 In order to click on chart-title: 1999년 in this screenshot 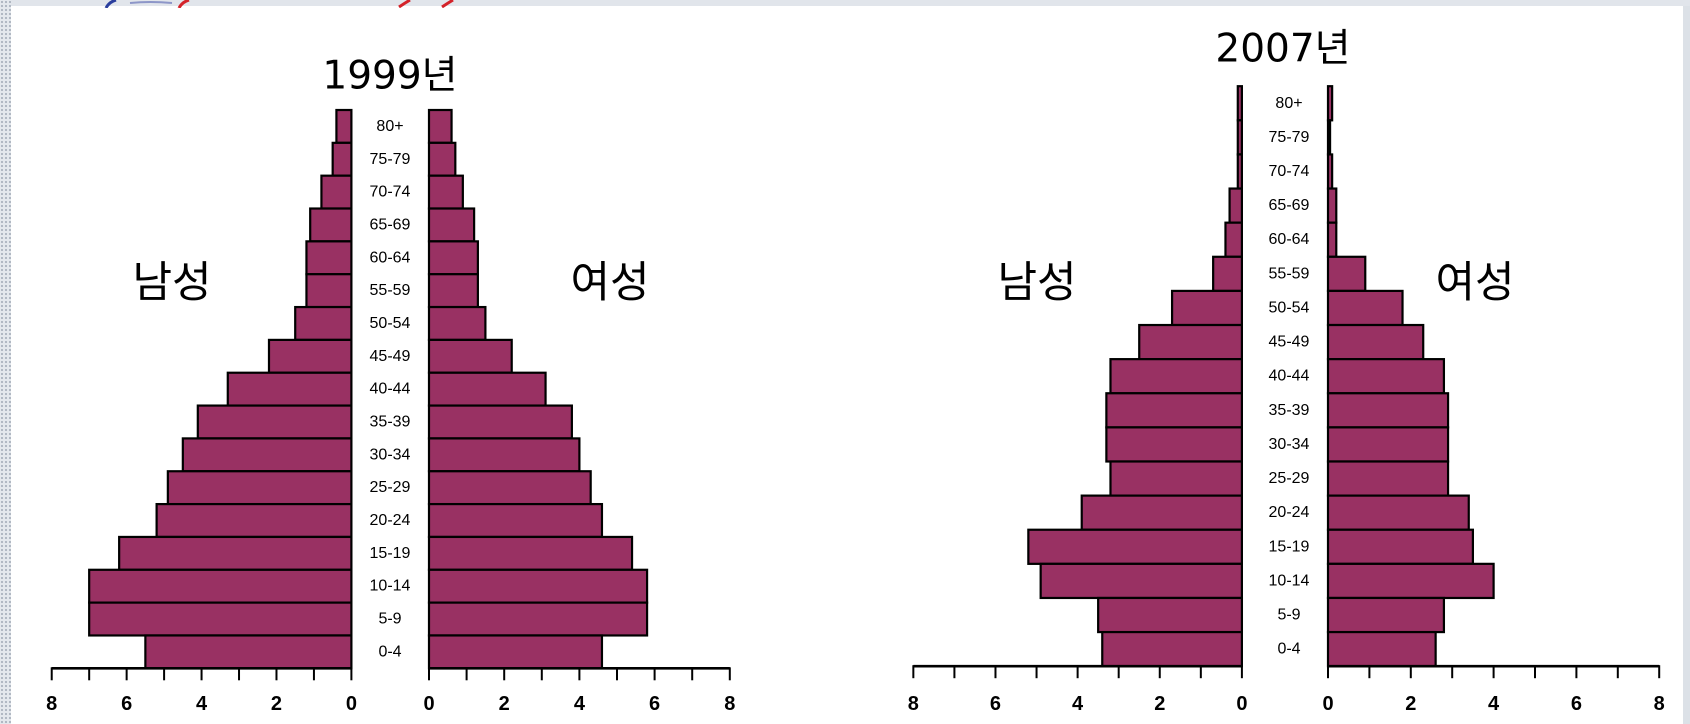, I will do `click(389, 76)`.